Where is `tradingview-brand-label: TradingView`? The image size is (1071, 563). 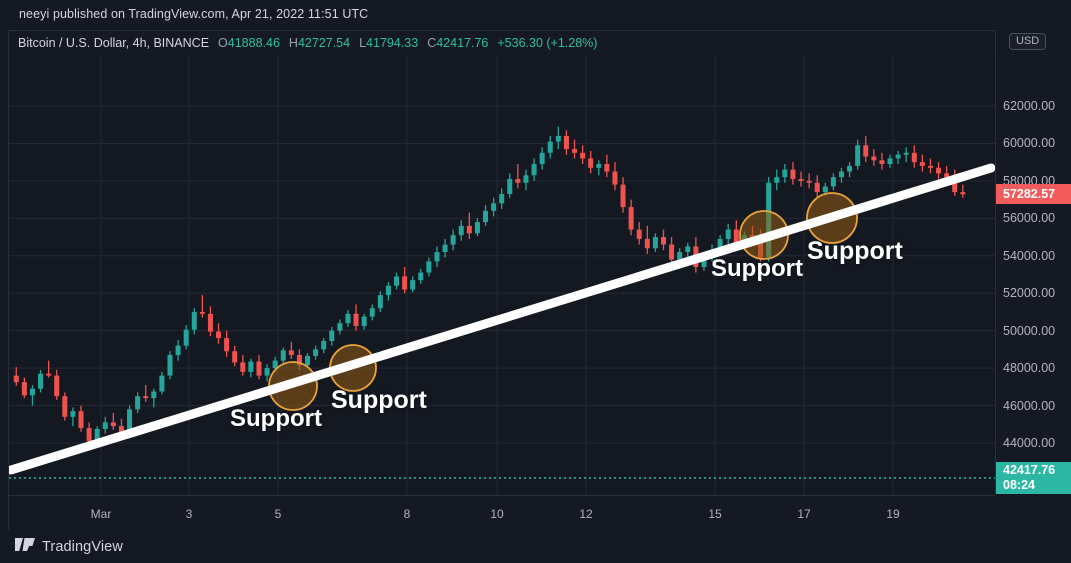 tradingview-brand-label: TradingView is located at coordinates (82, 546).